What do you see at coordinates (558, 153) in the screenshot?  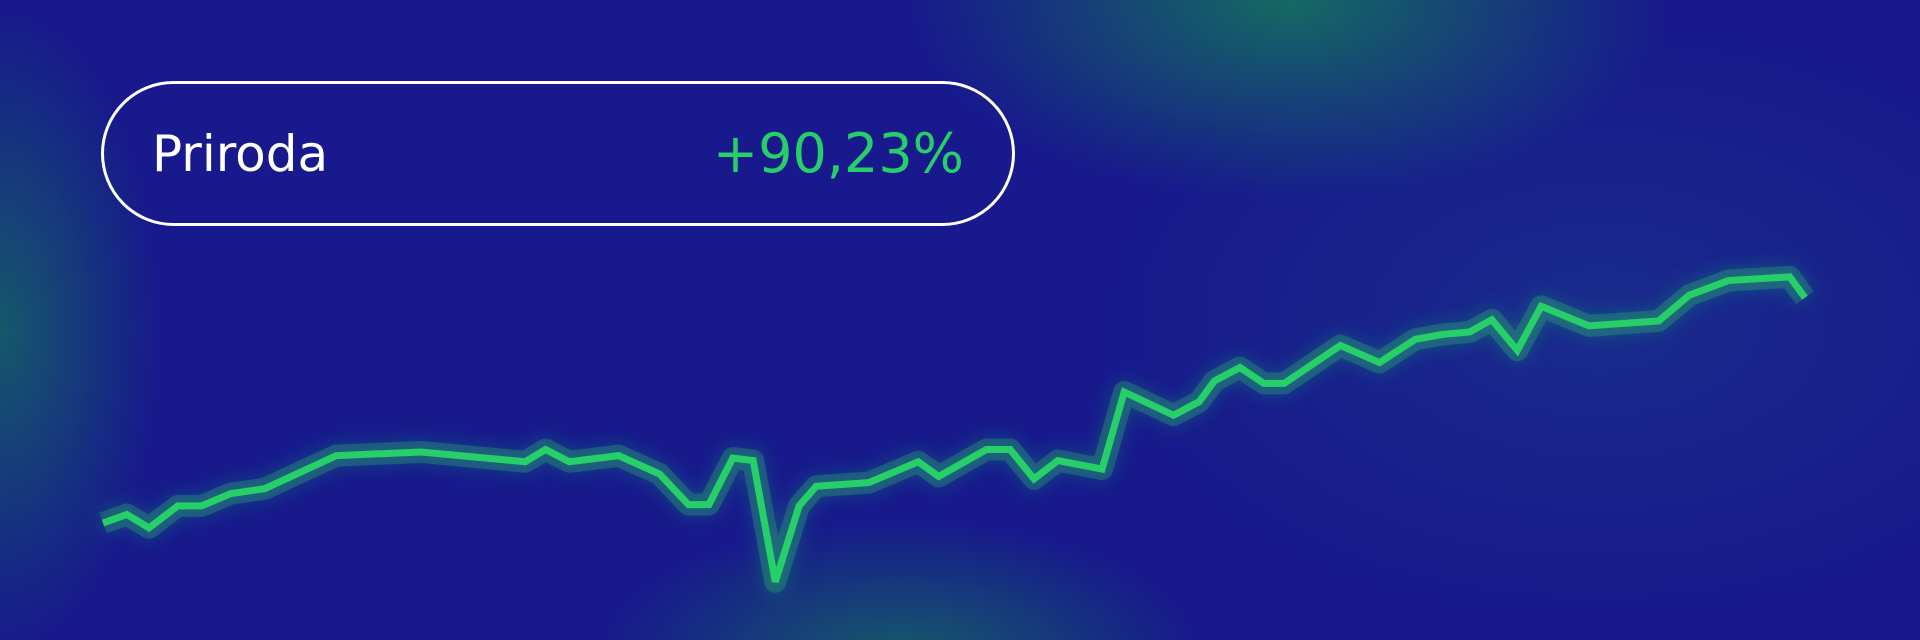 I see `performance-card: Priroda +90,23%` at bounding box center [558, 153].